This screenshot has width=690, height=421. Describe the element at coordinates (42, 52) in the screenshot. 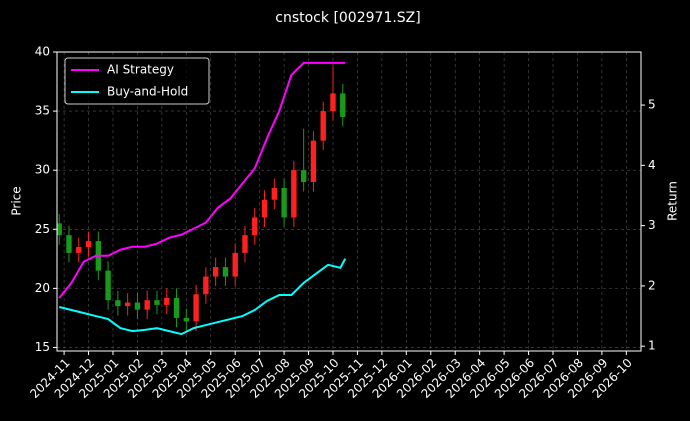

I see `y-tick-label: 40` at that location.